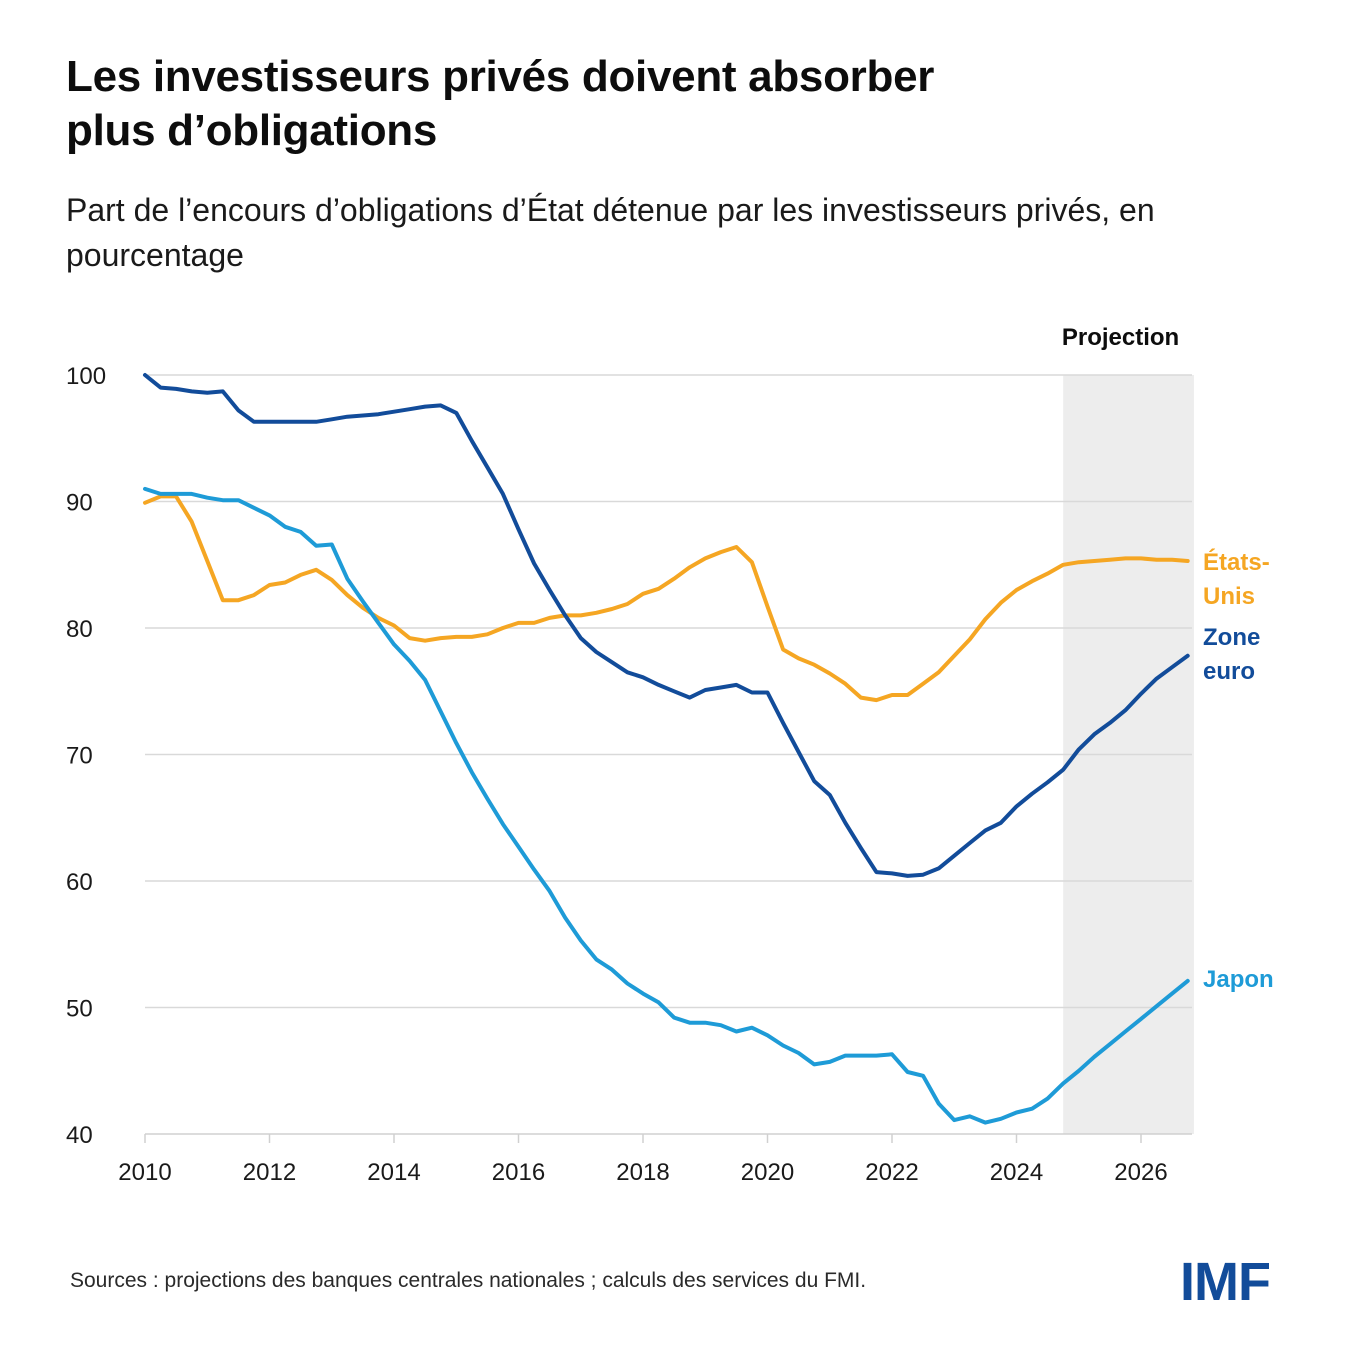 This screenshot has width=1355, height=1355. Describe the element at coordinates (1238, 770) in the screenshot. I see `series-labels: États- Unis Zone euro Japon` at that location.